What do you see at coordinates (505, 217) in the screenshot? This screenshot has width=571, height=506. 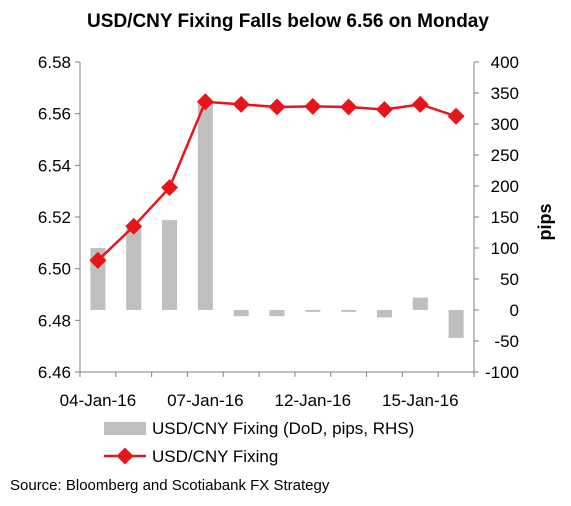 I see `right-tick-label: 150` at bounding box center [505, 217].